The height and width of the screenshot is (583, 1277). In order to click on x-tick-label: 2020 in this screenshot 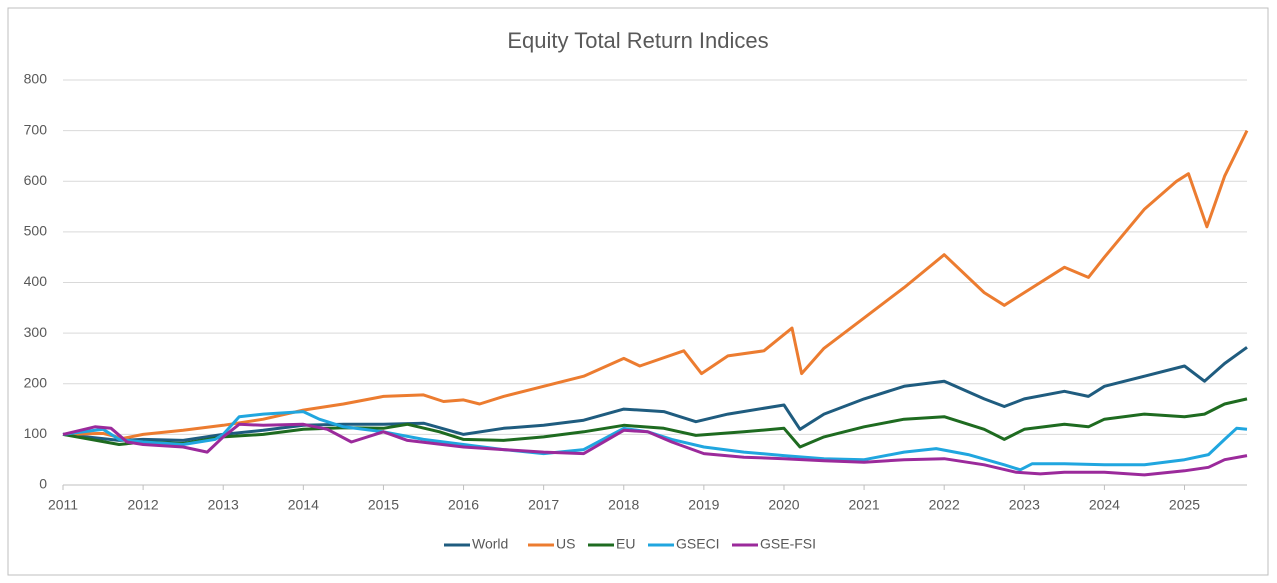, I will do `click(783, 505)`.